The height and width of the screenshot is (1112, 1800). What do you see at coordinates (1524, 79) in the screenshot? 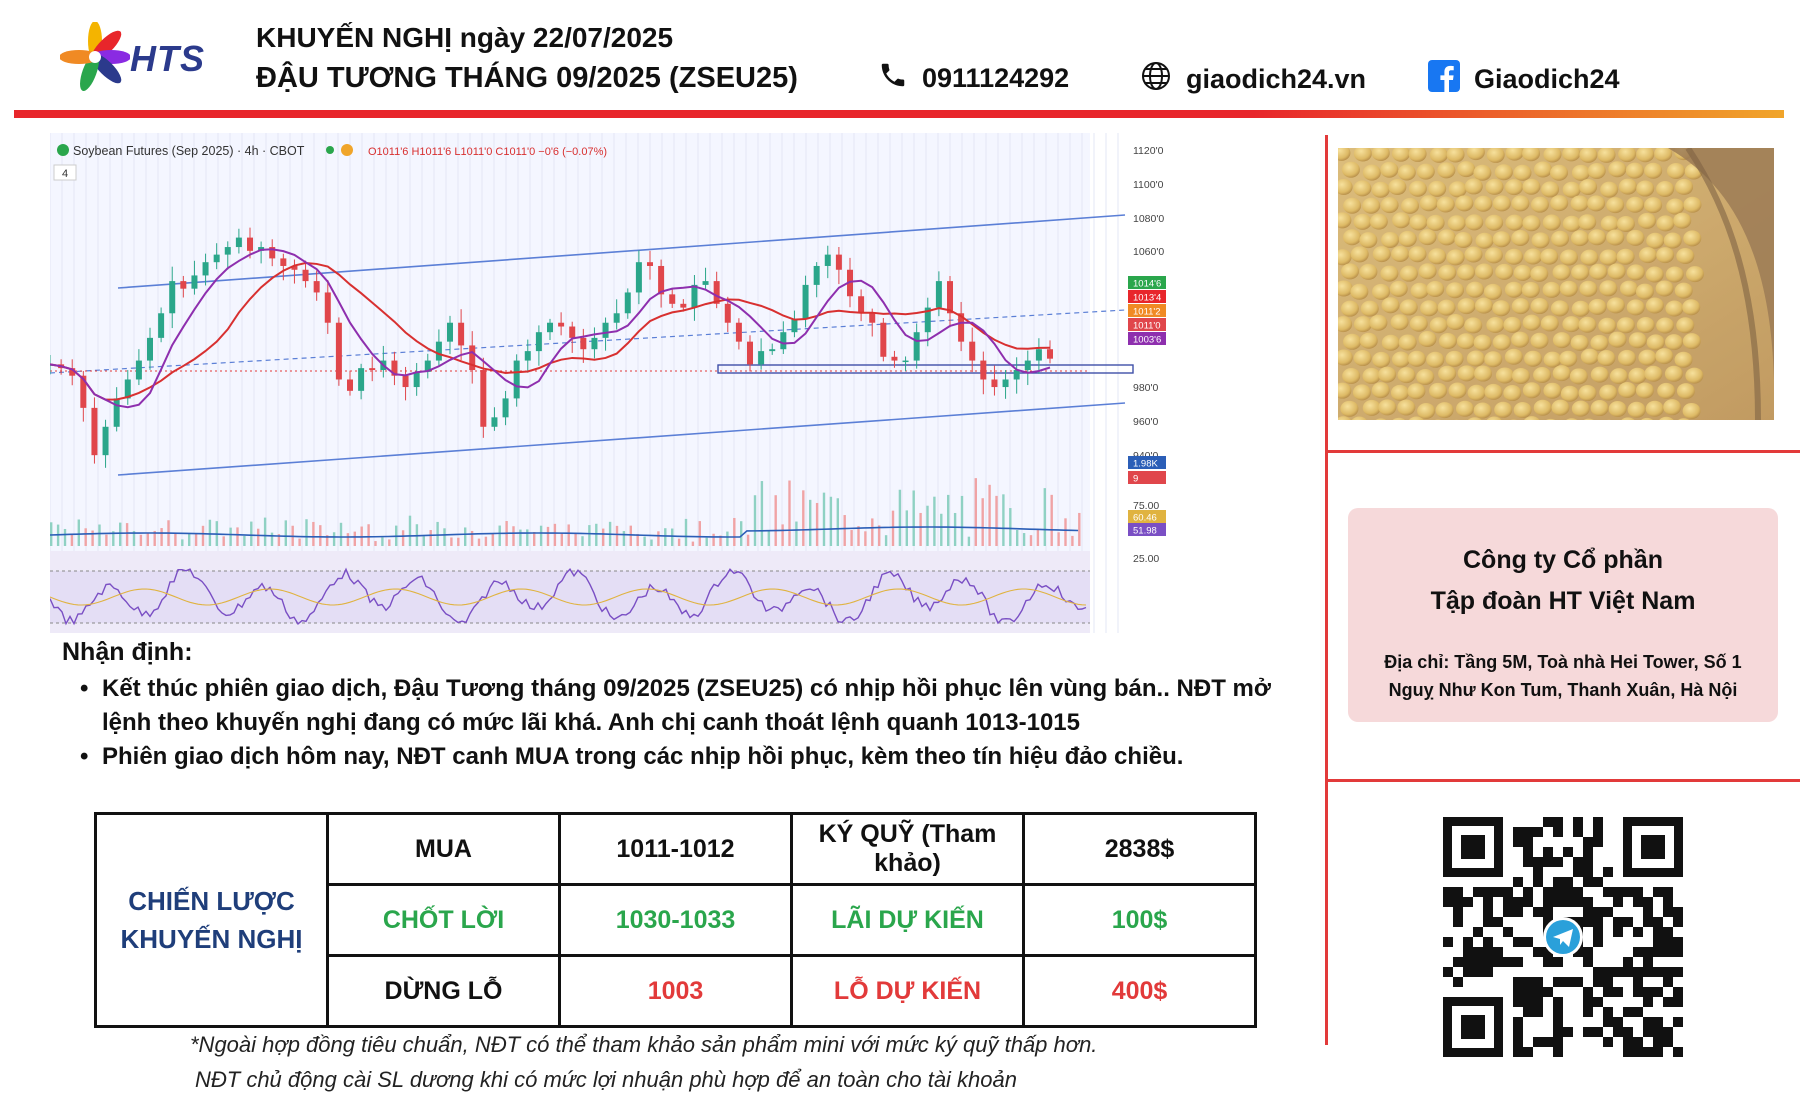
I see `contact-facebook: Giaodich24` at bounding box center [1524, 79].